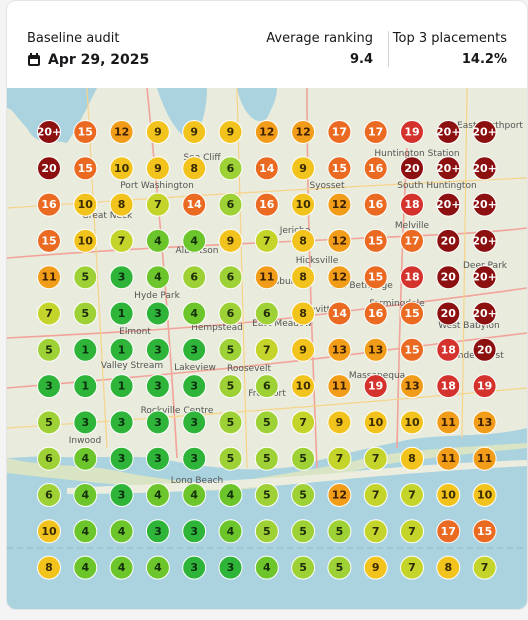 This screenshot has width=528, height=620. I want to click on rank-pin: 15, so click(484, 531).